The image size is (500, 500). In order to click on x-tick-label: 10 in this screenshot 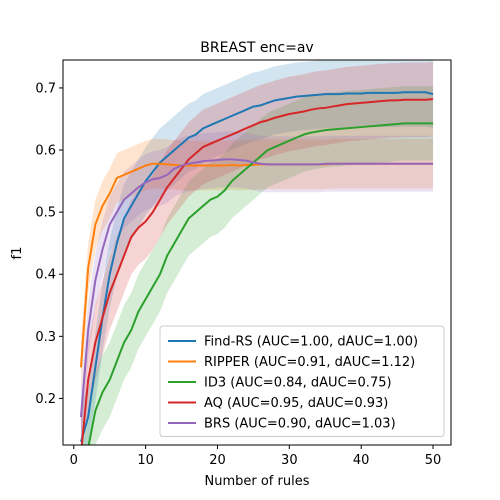, I will do `click(145, 460)`.